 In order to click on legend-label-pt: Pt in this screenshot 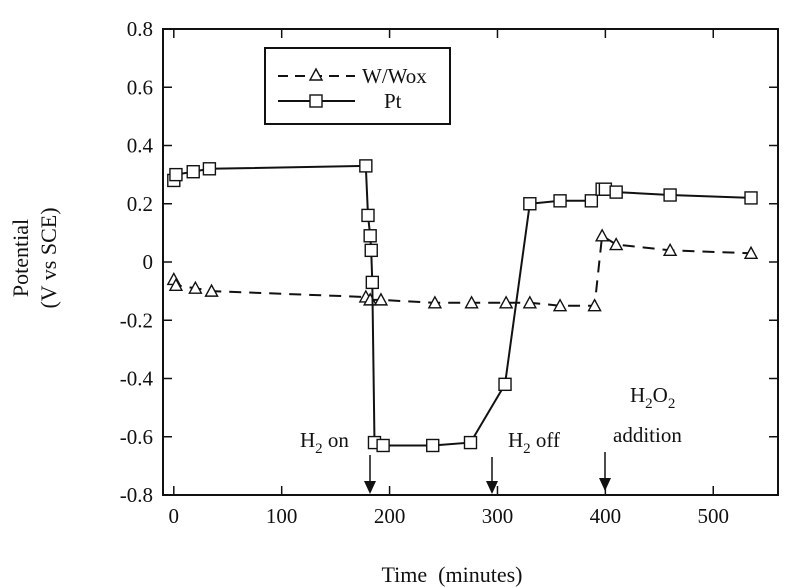, I will do `click(393, 101)`.